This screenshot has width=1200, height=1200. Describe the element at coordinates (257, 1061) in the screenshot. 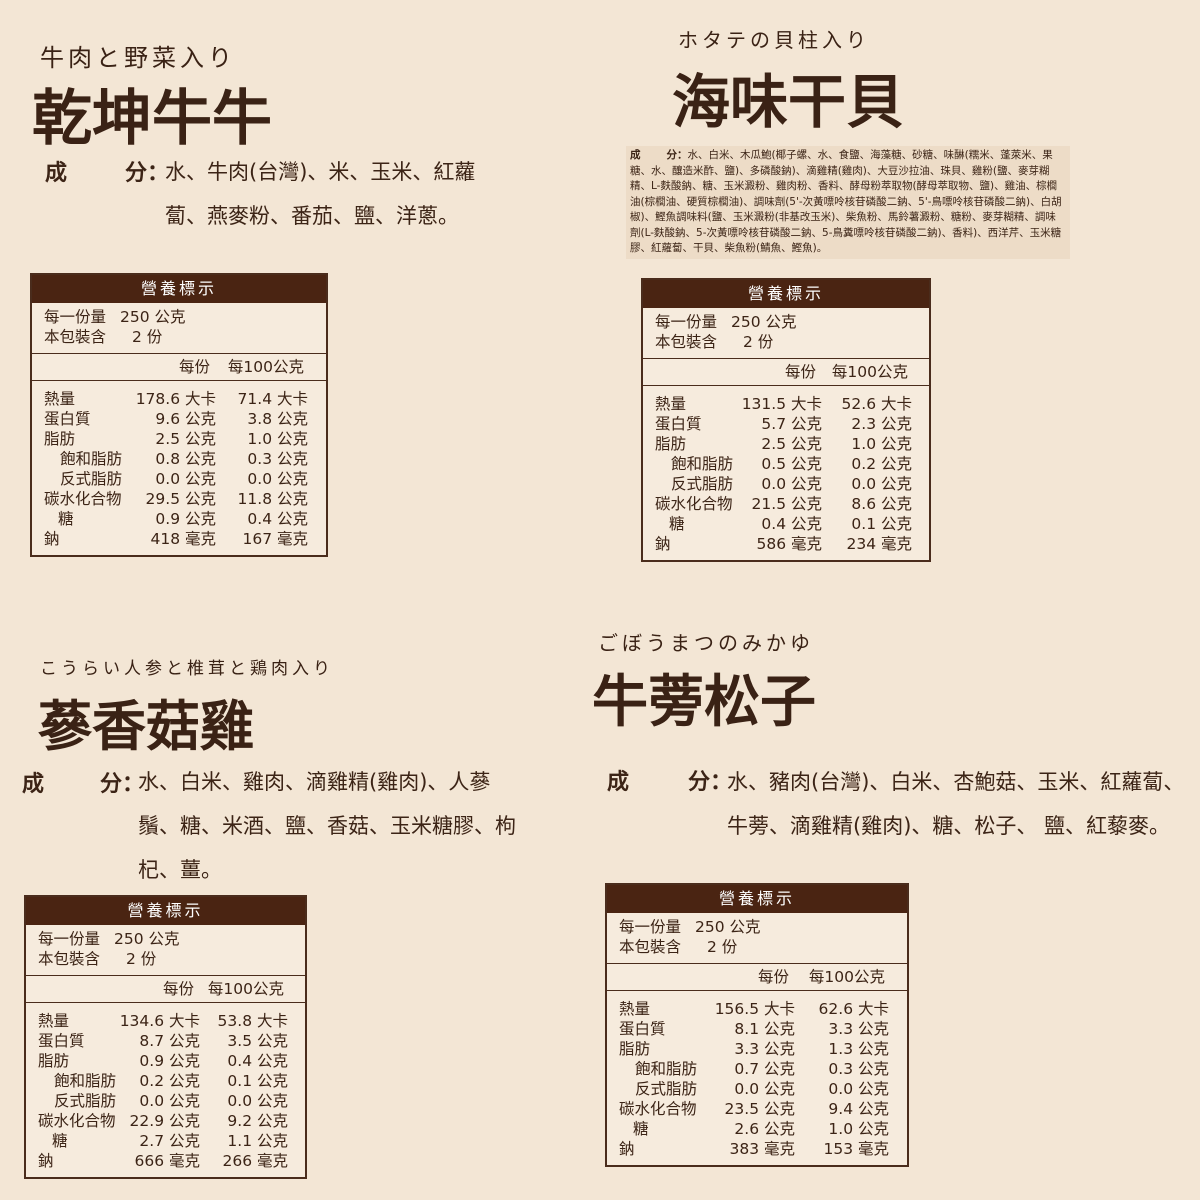

I see `per-100g: 0.4 公克` at that location.